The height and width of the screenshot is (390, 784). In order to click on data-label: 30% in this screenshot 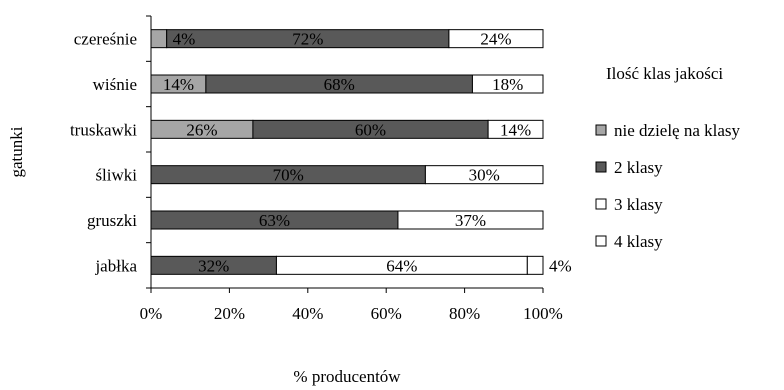, I will do `click(484, 175)`.